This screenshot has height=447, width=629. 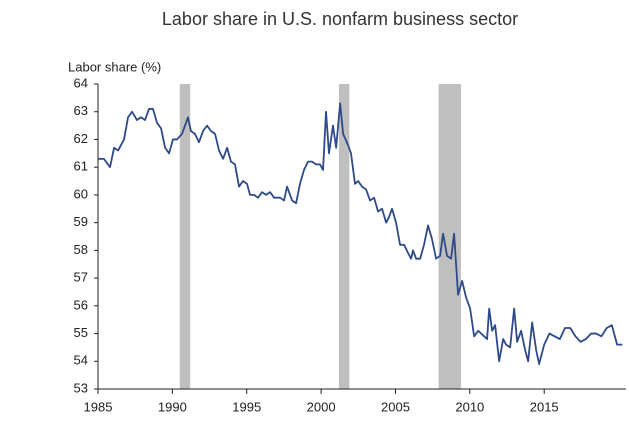 What do you see at coordinates (114, 66) in the screenshot?
I see `y-axis-label: Labor share (%)` at bounding box center [114, 66].